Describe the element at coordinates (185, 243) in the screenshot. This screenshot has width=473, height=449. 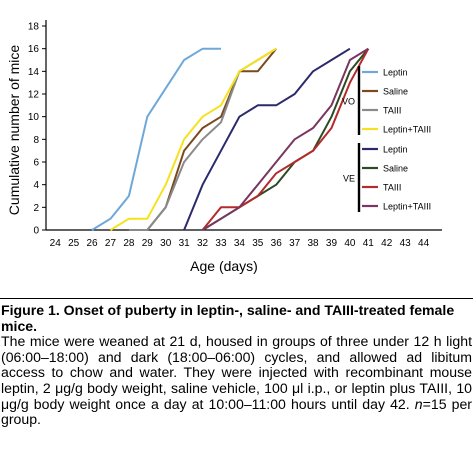
I see `x-tick-label: 31` at that location.